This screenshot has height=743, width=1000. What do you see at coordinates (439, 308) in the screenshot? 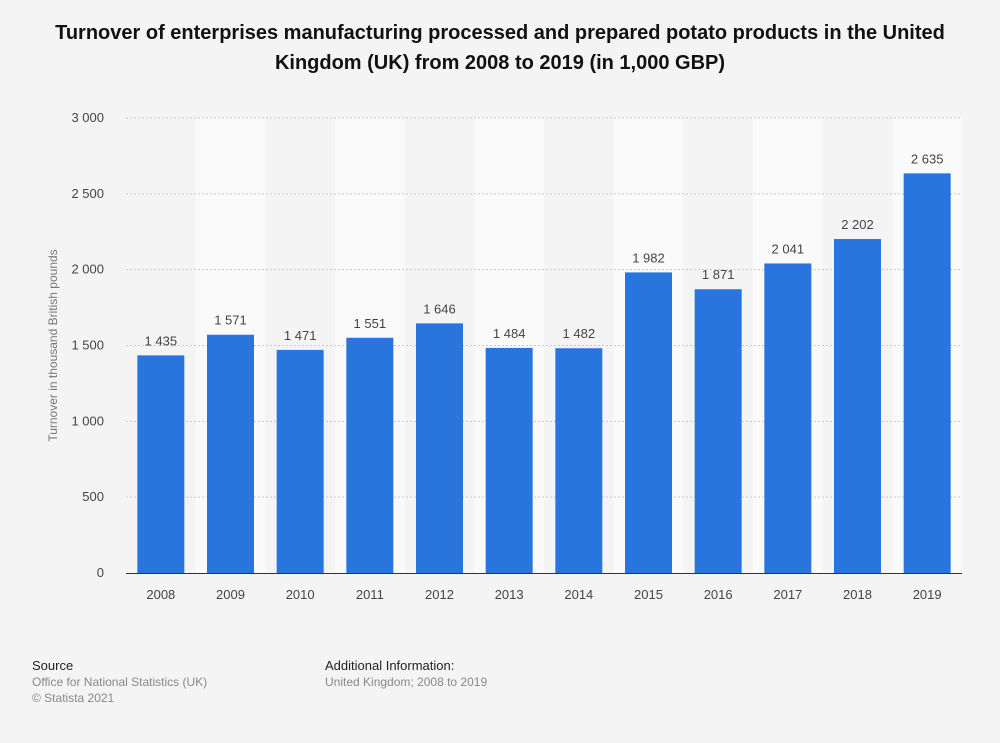
I see `data-label: 1 646` at bounding box center [439, 308].